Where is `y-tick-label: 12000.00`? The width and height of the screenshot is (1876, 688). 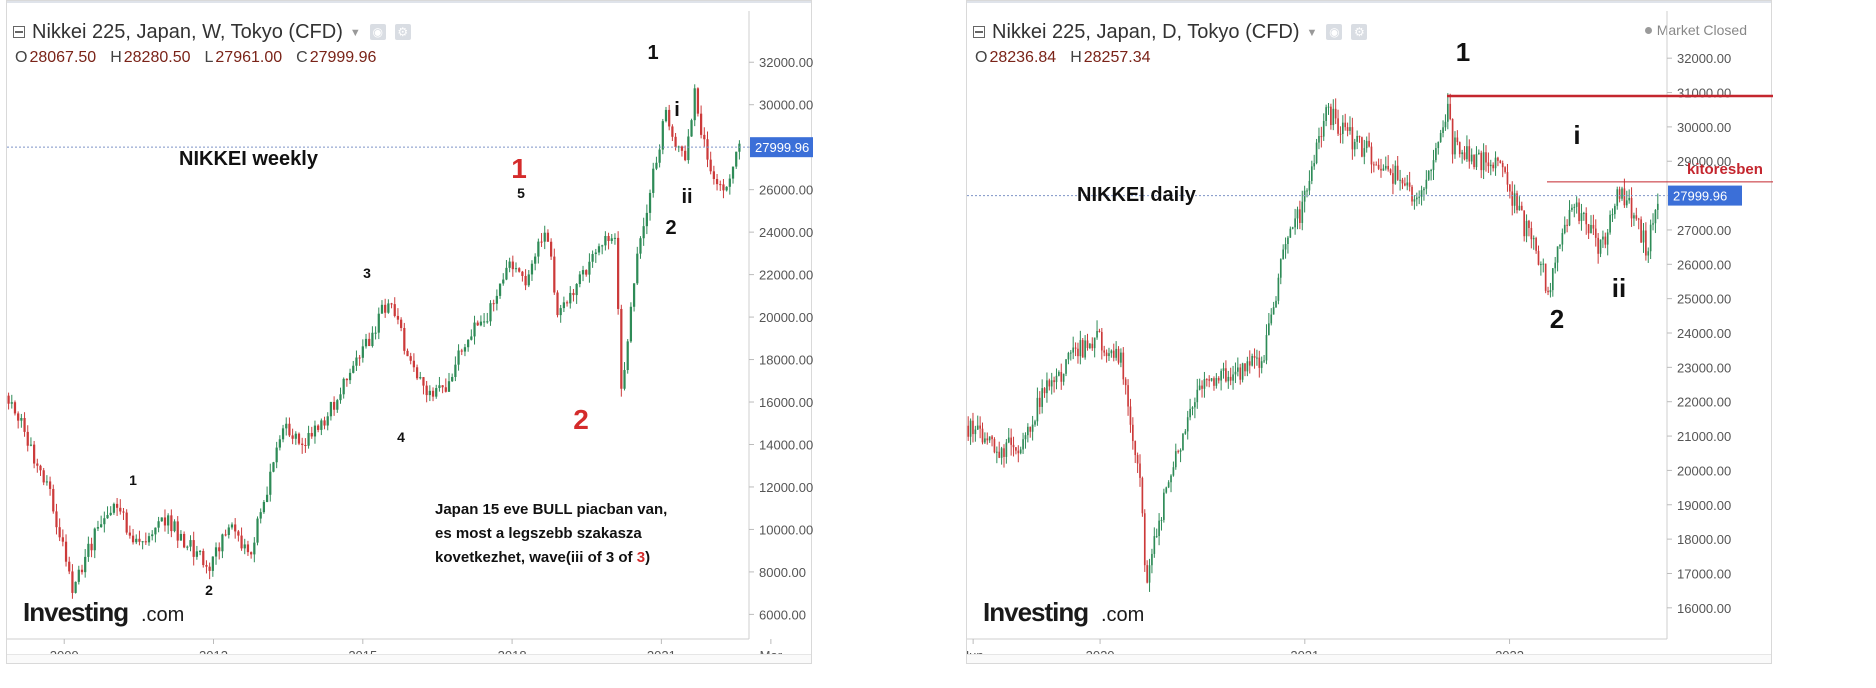
y-tick-label: 12000.00 is located at coordinates (786, 487).